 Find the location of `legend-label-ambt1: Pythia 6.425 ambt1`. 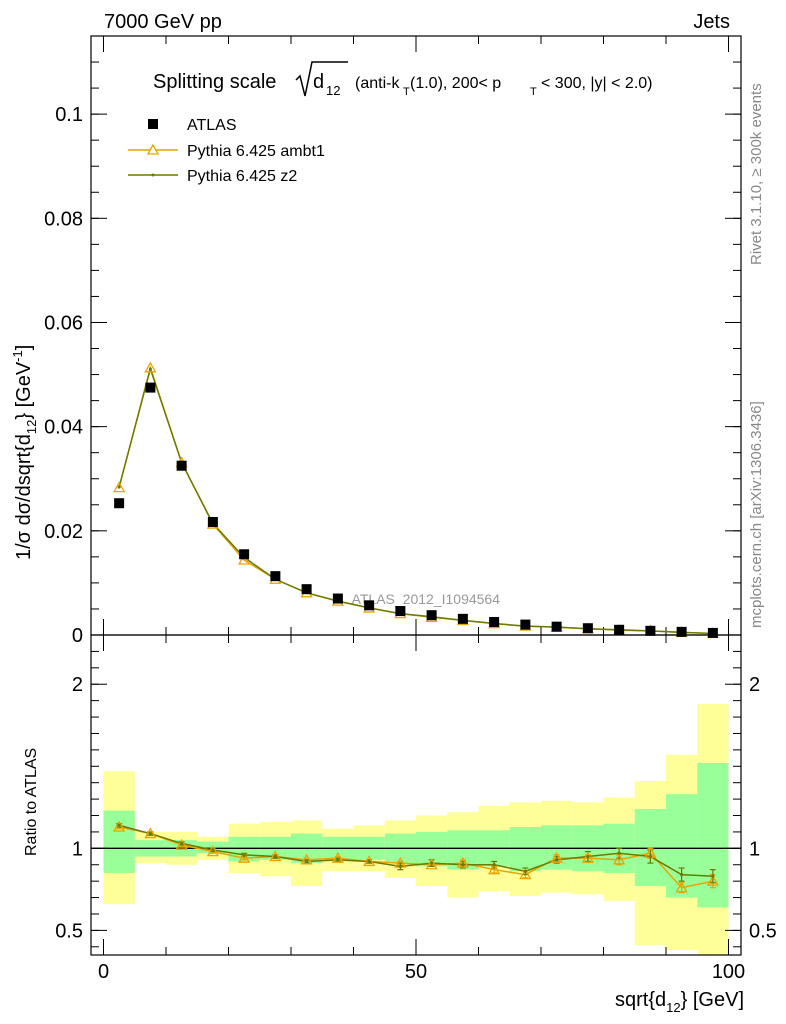

legend-label-ambt1: Pythia 6.425 ambt1 is located at coordinates (256, 151).